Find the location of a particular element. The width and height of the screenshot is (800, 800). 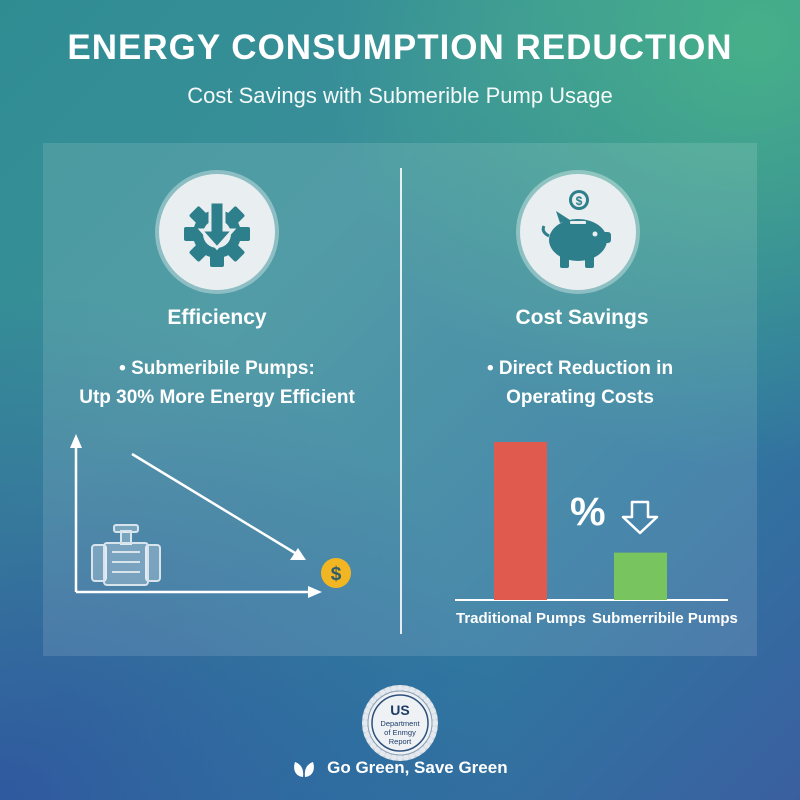

leaf-icon is located at coordinates (304, 769).